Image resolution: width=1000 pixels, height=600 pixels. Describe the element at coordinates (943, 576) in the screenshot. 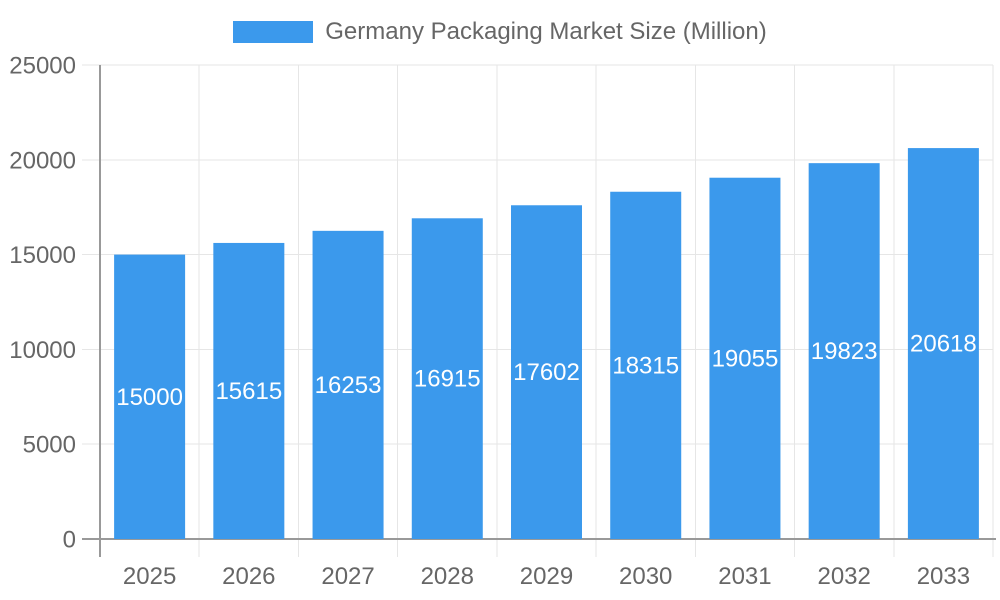

I see `x-axis-label: 2033` at that location.